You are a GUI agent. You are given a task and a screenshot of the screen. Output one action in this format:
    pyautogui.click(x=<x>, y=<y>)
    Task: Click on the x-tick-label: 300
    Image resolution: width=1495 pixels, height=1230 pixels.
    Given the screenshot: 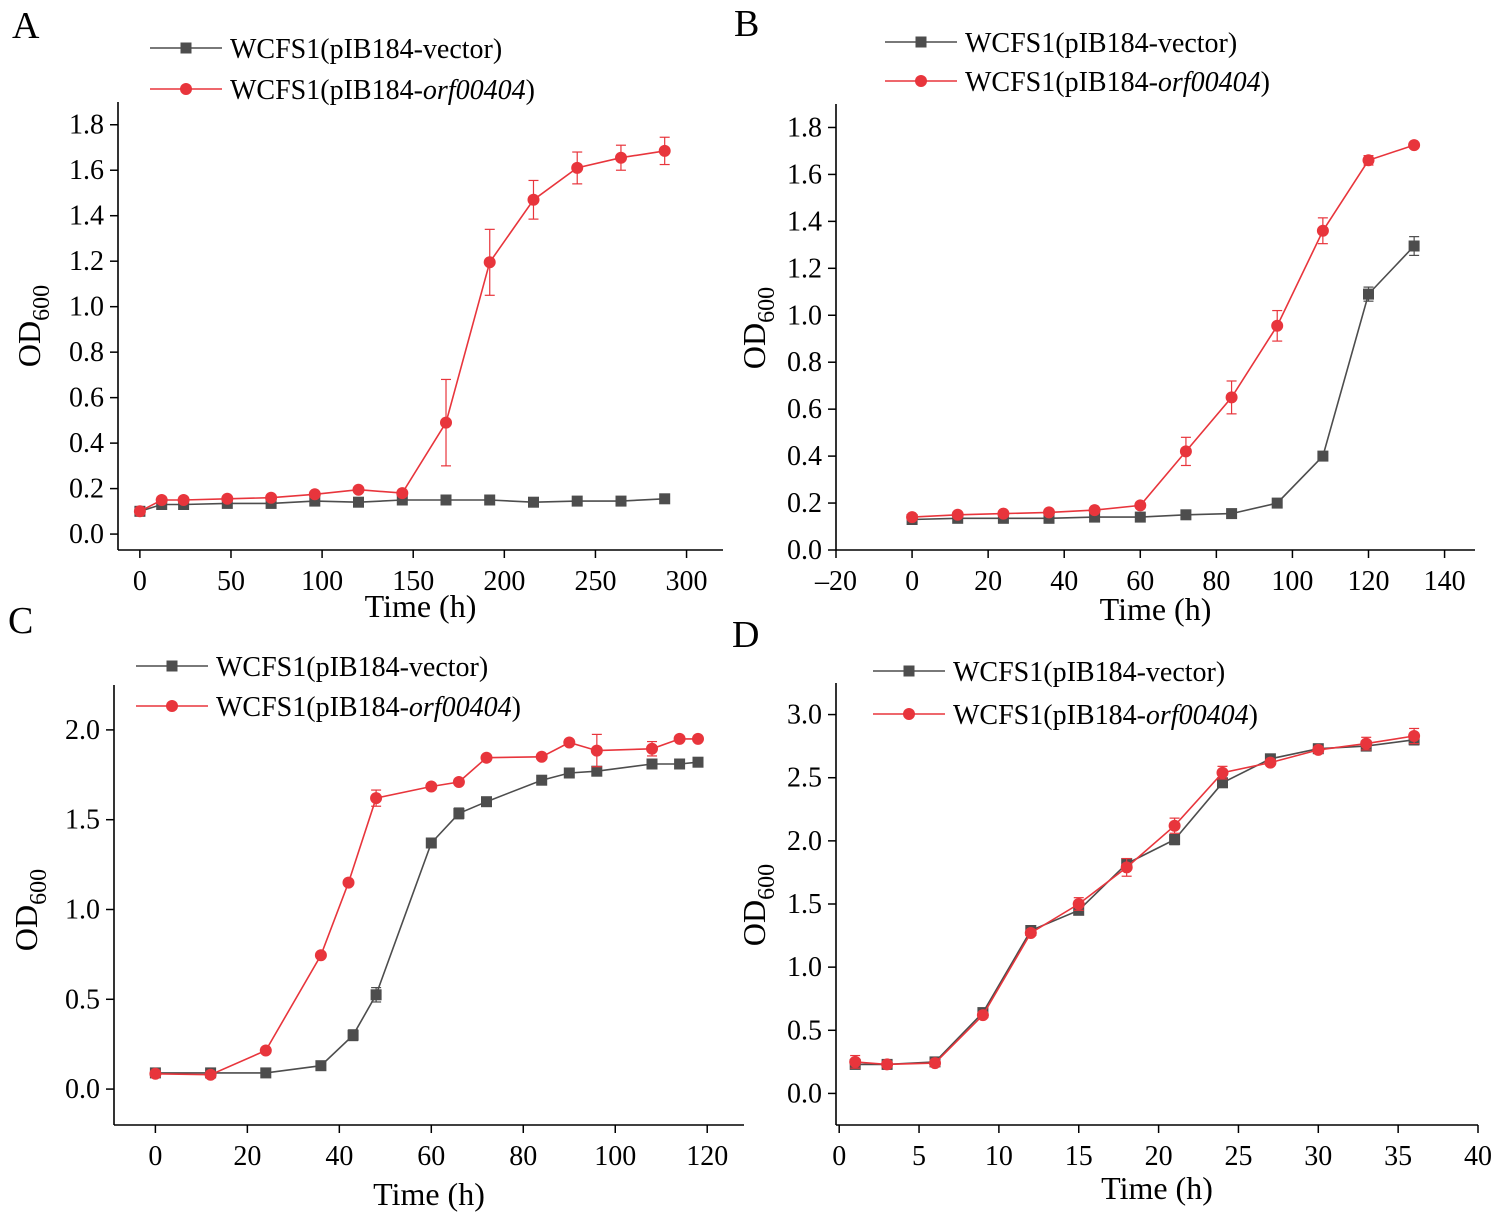 What is the action you would take?
    pyautogui.click(x=687, y=581)
    